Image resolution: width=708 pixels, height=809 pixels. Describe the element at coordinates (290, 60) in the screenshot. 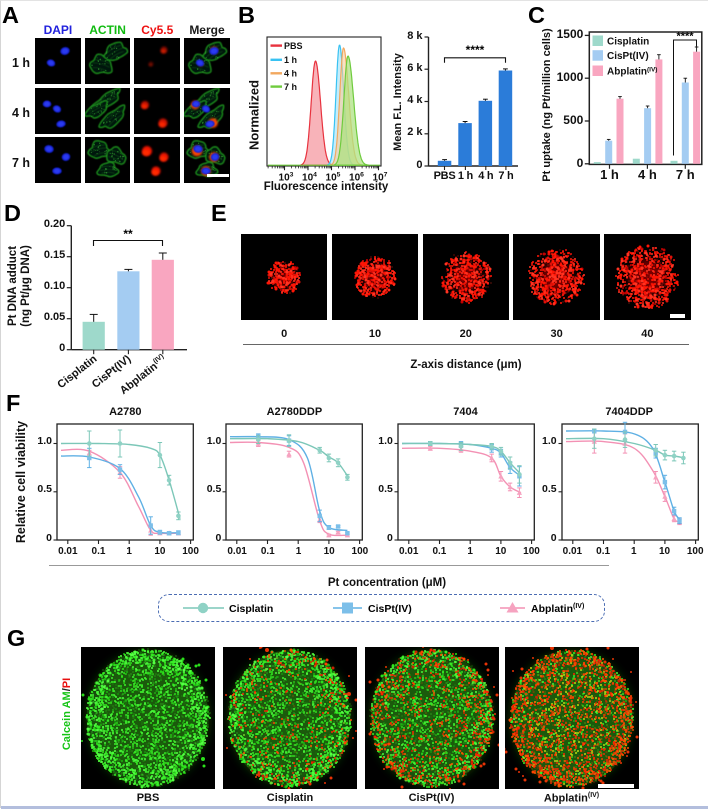

I see `svg-text: 1 h` at that location.